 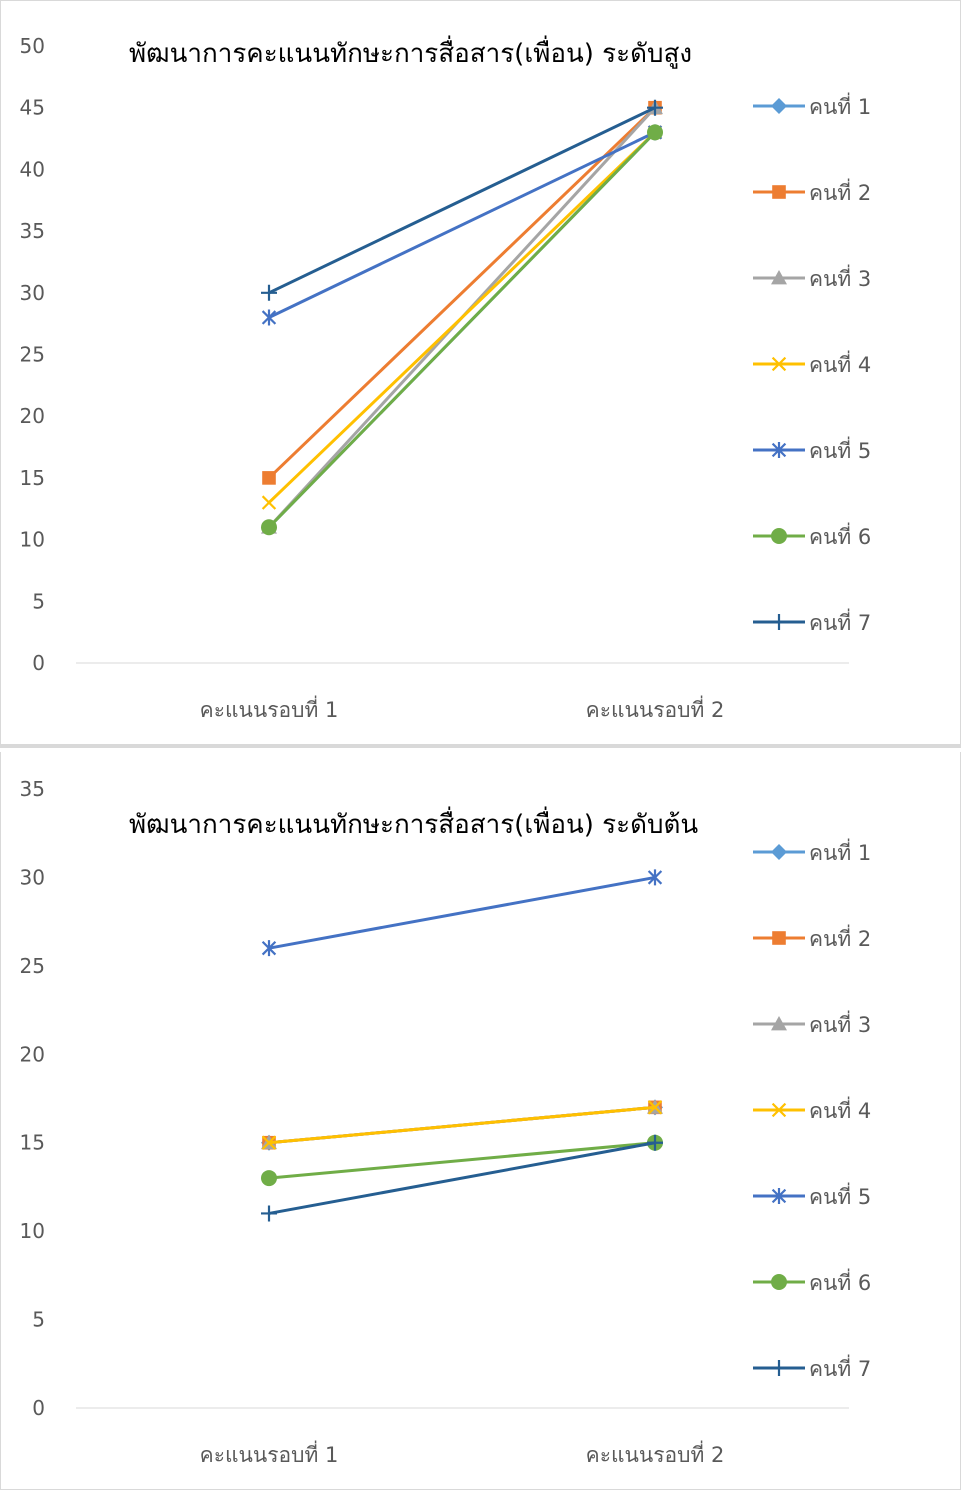 I want to click on basic-legend-item-3: คนที่ 3, so click(x=812, y=1023).